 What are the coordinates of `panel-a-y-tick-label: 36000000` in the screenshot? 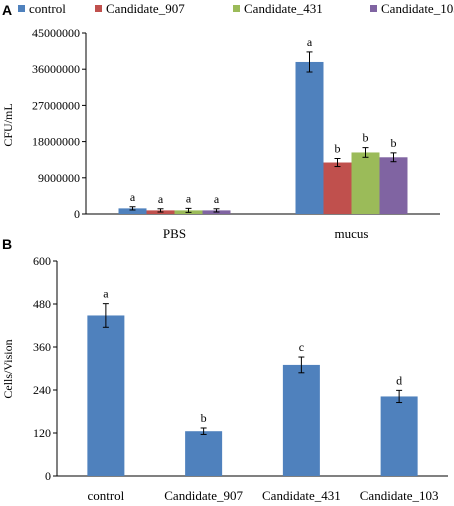 It's located at (56, 69).